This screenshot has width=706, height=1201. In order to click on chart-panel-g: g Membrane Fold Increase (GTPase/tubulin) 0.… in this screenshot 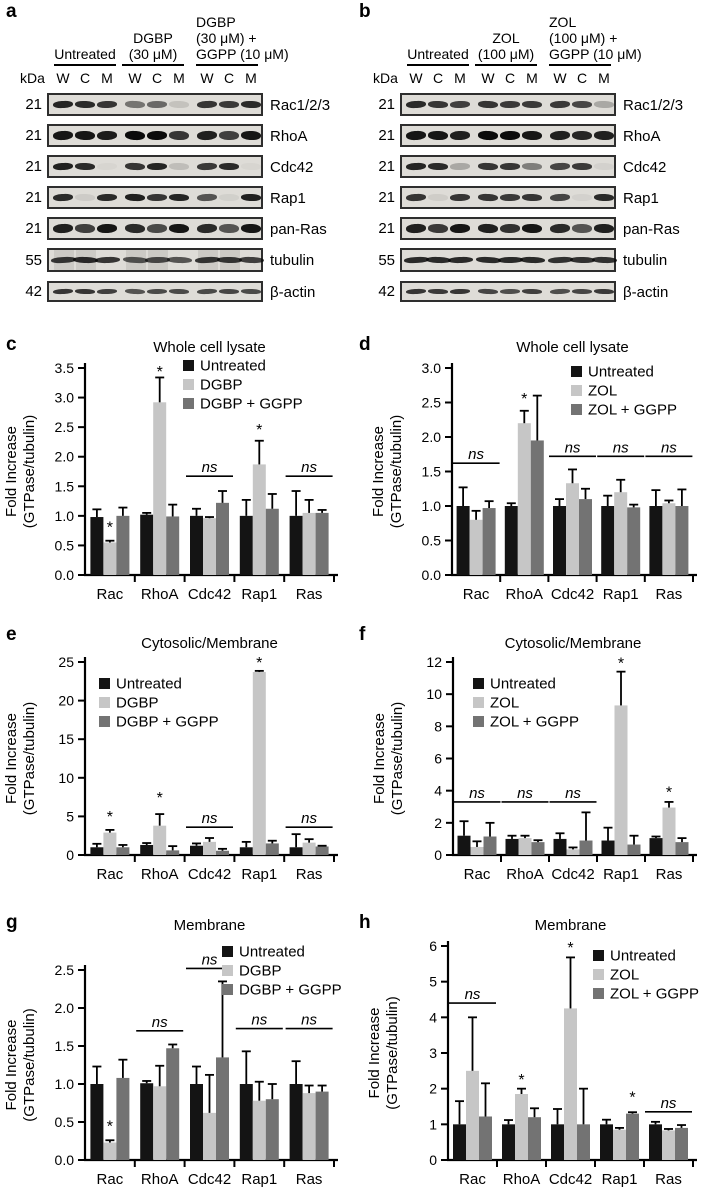, I will do `click(176, 1048)`.